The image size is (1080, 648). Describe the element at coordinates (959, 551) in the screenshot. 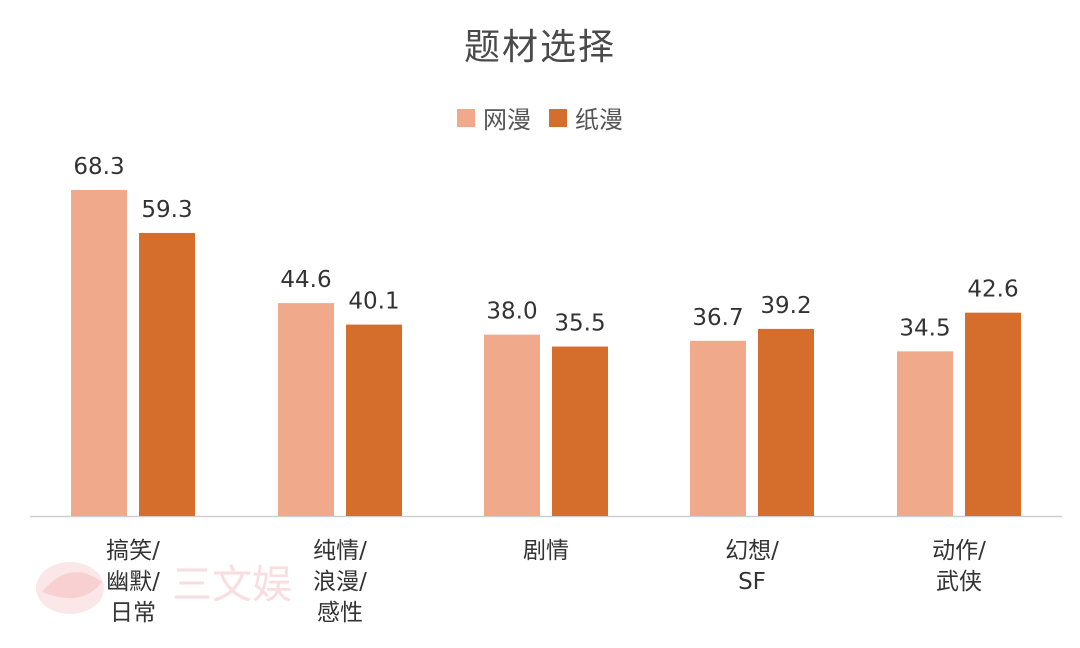

I see `category-label-4-line-0: 动作/` at that location.